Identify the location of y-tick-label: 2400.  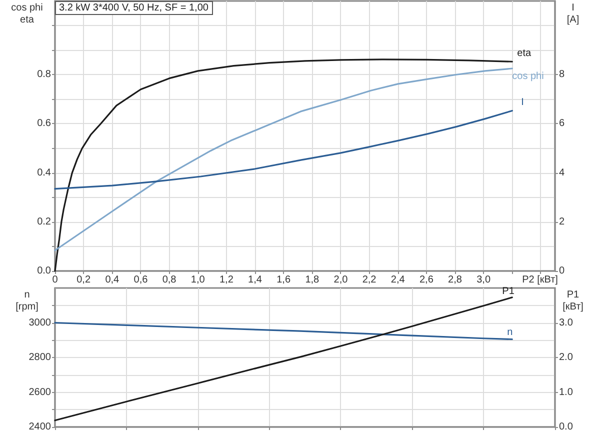
(40, 427).